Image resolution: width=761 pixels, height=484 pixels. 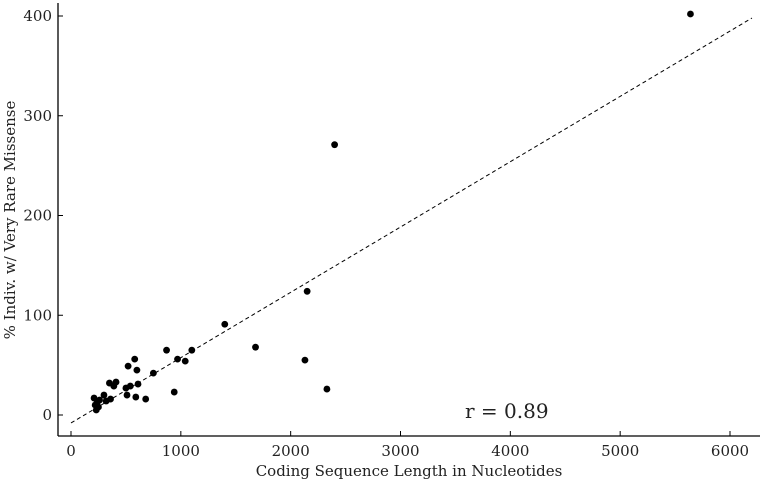 What do you see at coordinates (620, 451) in the screenshot?
I see `x-tick-label: 5000` at bounding box center [620, 451].